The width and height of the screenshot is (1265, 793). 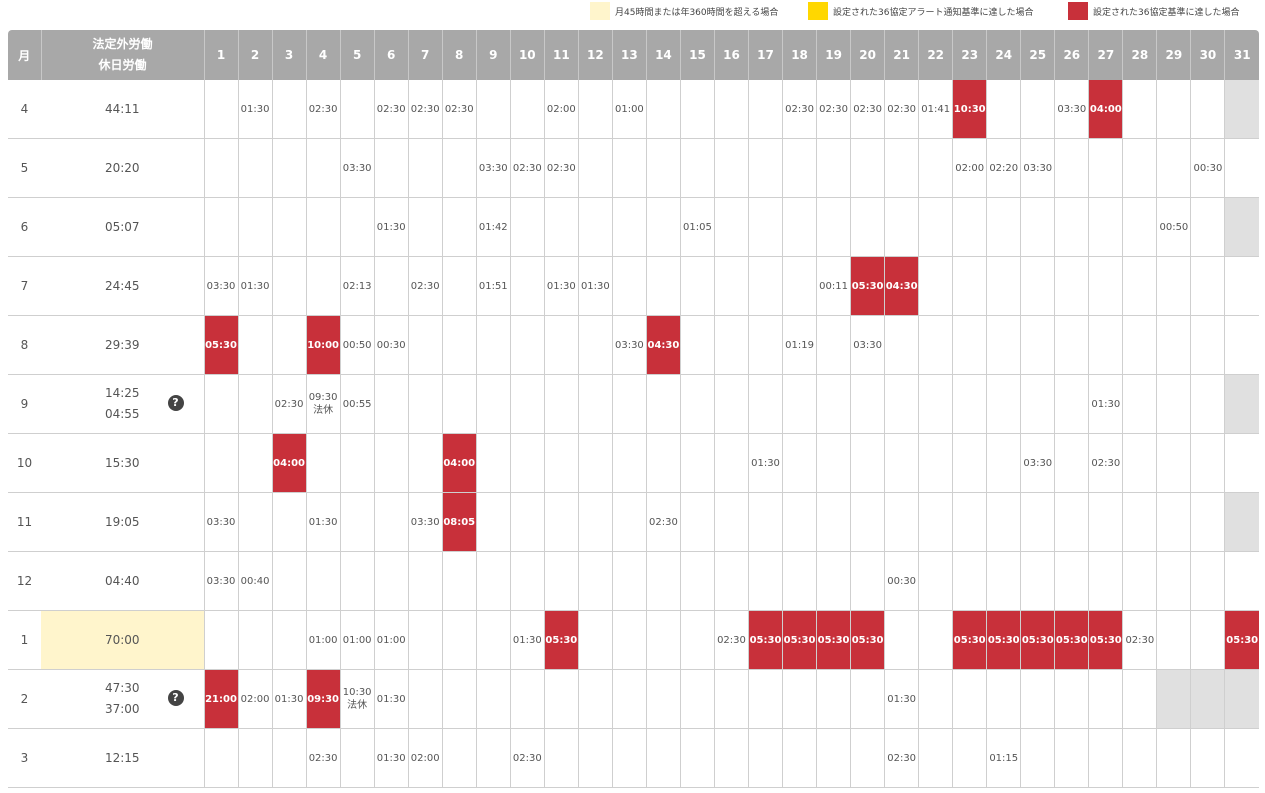 I want to click on overtime-total: 19:05, so click(x=122, y=521).